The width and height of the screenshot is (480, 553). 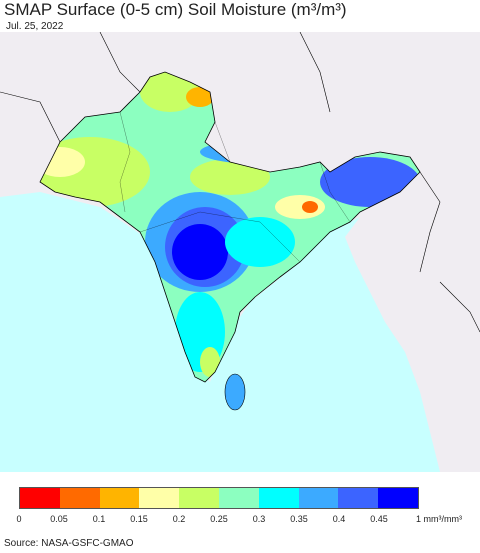 I want to click on colorbar-tick-label: 1 mm³/mm³, so click(x=439, y=519).